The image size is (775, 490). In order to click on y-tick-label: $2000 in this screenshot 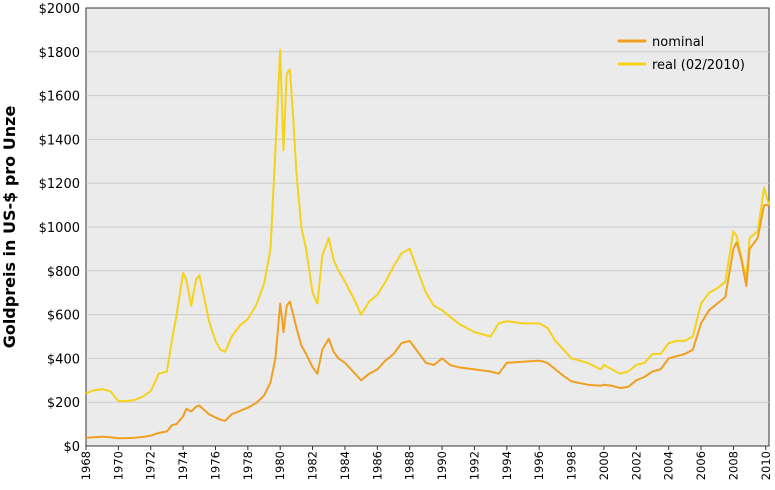, I will do `click(59, 9)`.